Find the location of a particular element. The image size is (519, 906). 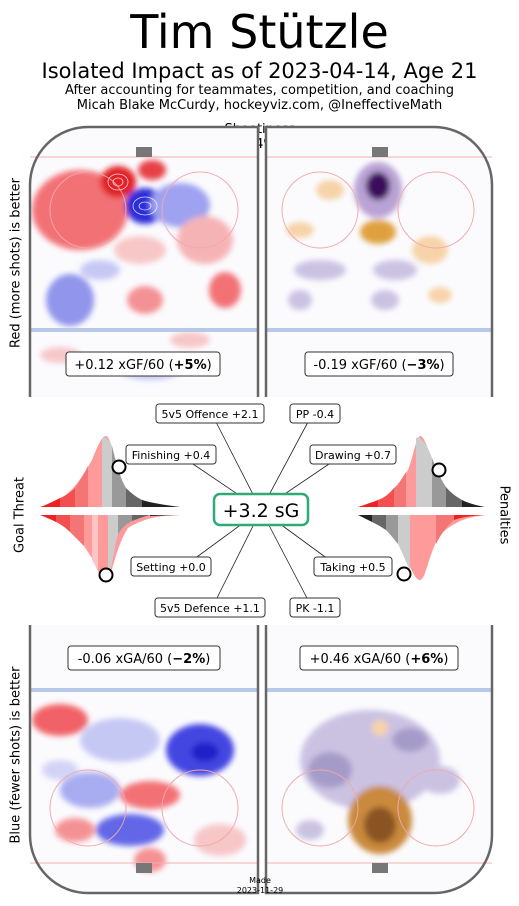

svg-text: -0.06 xGA/60 (−2%) is located at coordinates (144, 659).